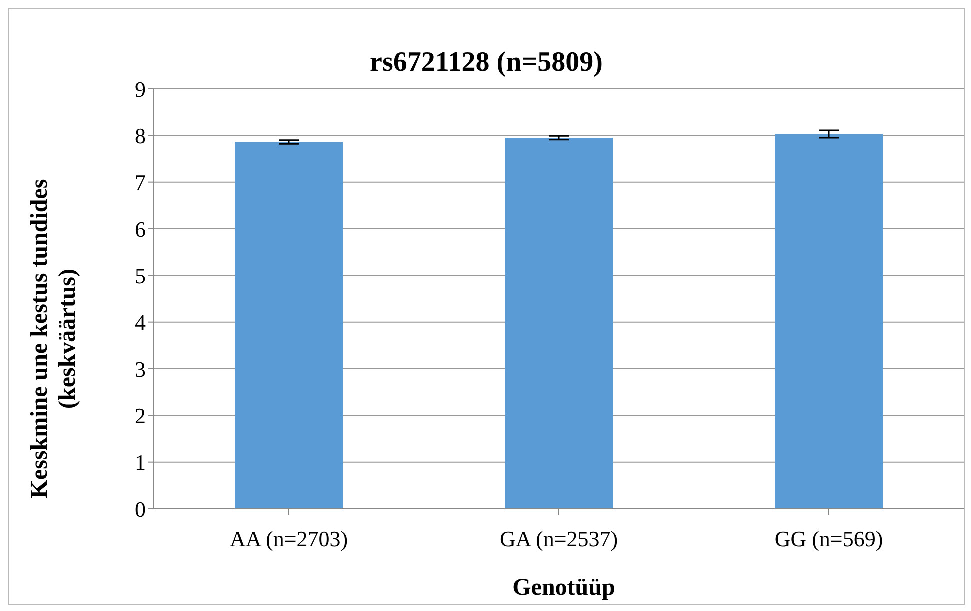 The height and width of the screenshot is (611, 971). I want to click on y-tick-label: 2, so click(140, 415).